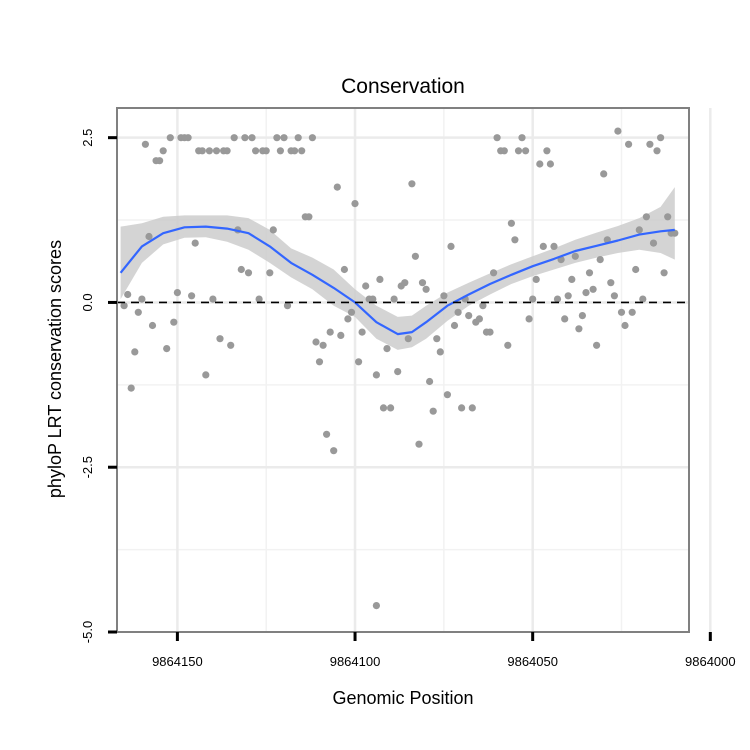 The width and height of the screenshot is (750, 750). What do you see at coordinates (87, 467) in the screenshot?
I see `y-tick-label: -2.5` at bounding box center [87, 467].